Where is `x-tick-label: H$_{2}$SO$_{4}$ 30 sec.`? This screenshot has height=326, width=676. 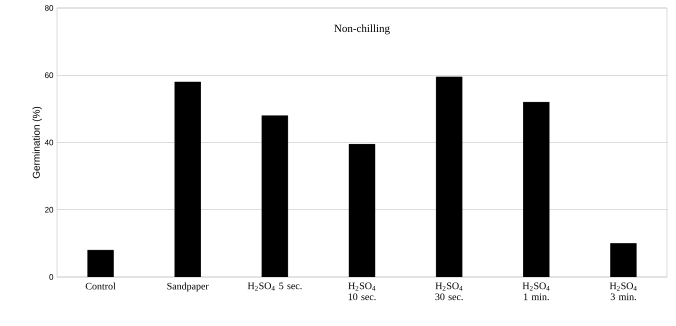
x-tick-label: H$_{2}$SO$_{4}$ 30 sec. is located at coordinates (449, 291).